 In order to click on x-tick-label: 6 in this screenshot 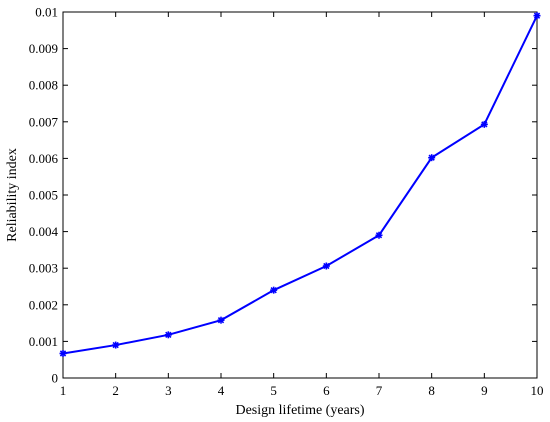, I will do `click(326, 390)`.